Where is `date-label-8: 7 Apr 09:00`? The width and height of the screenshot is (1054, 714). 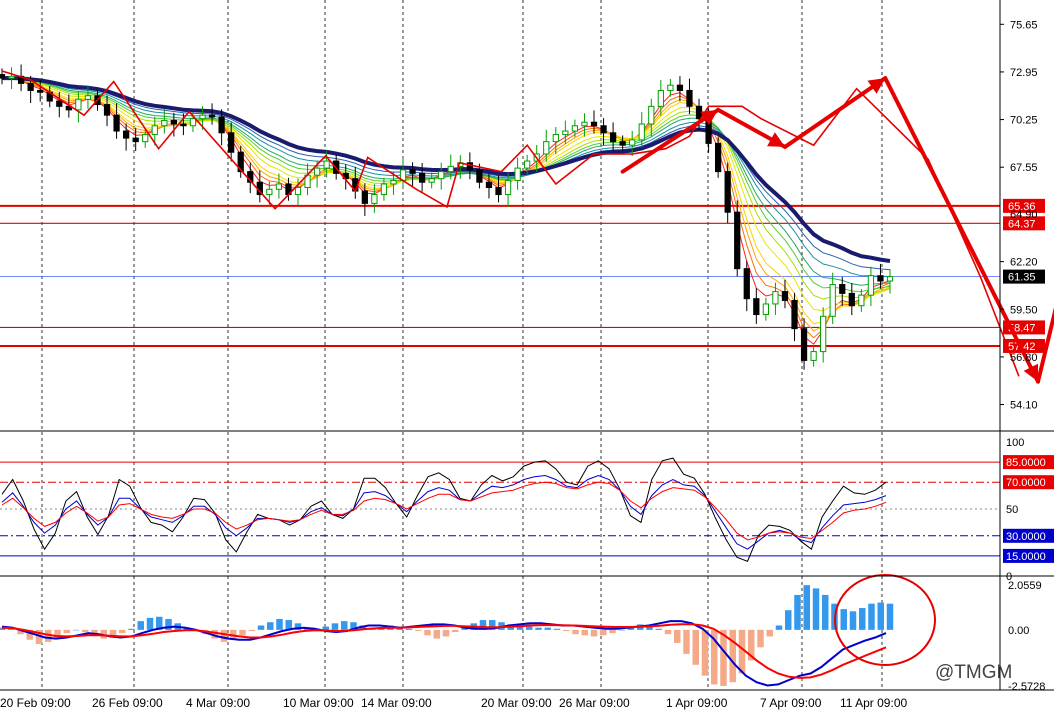 date-label-8: 7 Apr 09:00 is located at coordinates (791, 703).